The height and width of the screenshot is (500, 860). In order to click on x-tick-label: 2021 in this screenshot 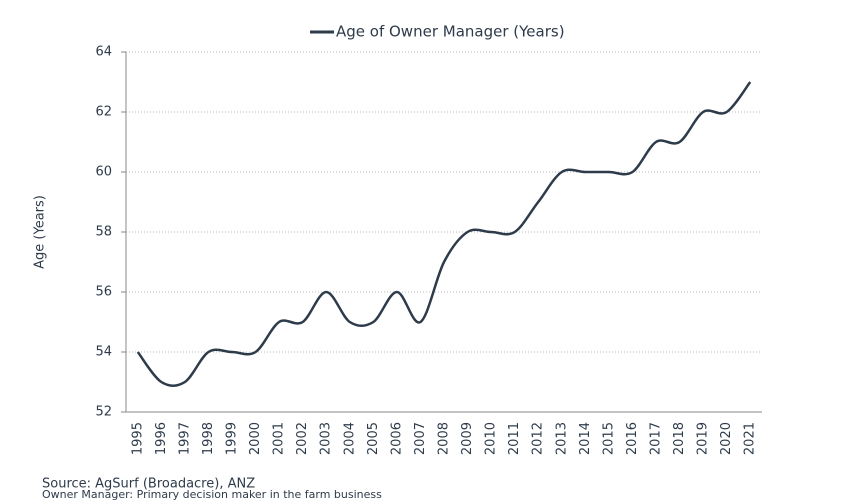, I will do `click(750, 438)`.